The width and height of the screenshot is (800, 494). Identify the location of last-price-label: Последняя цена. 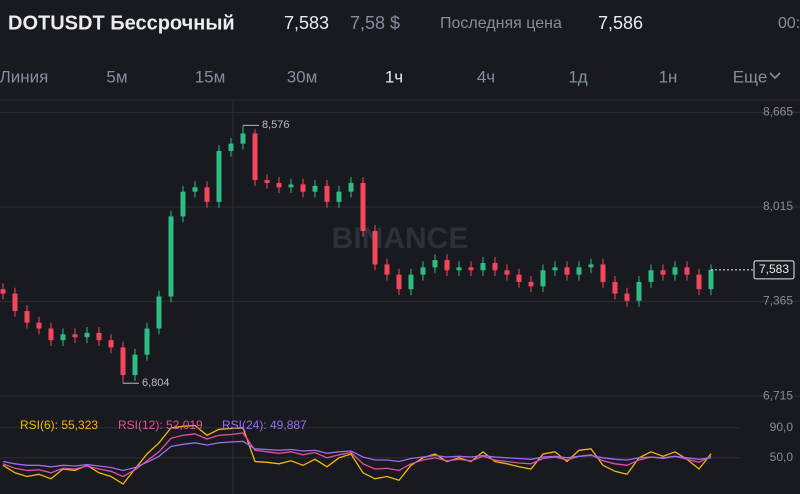
(501, 23).